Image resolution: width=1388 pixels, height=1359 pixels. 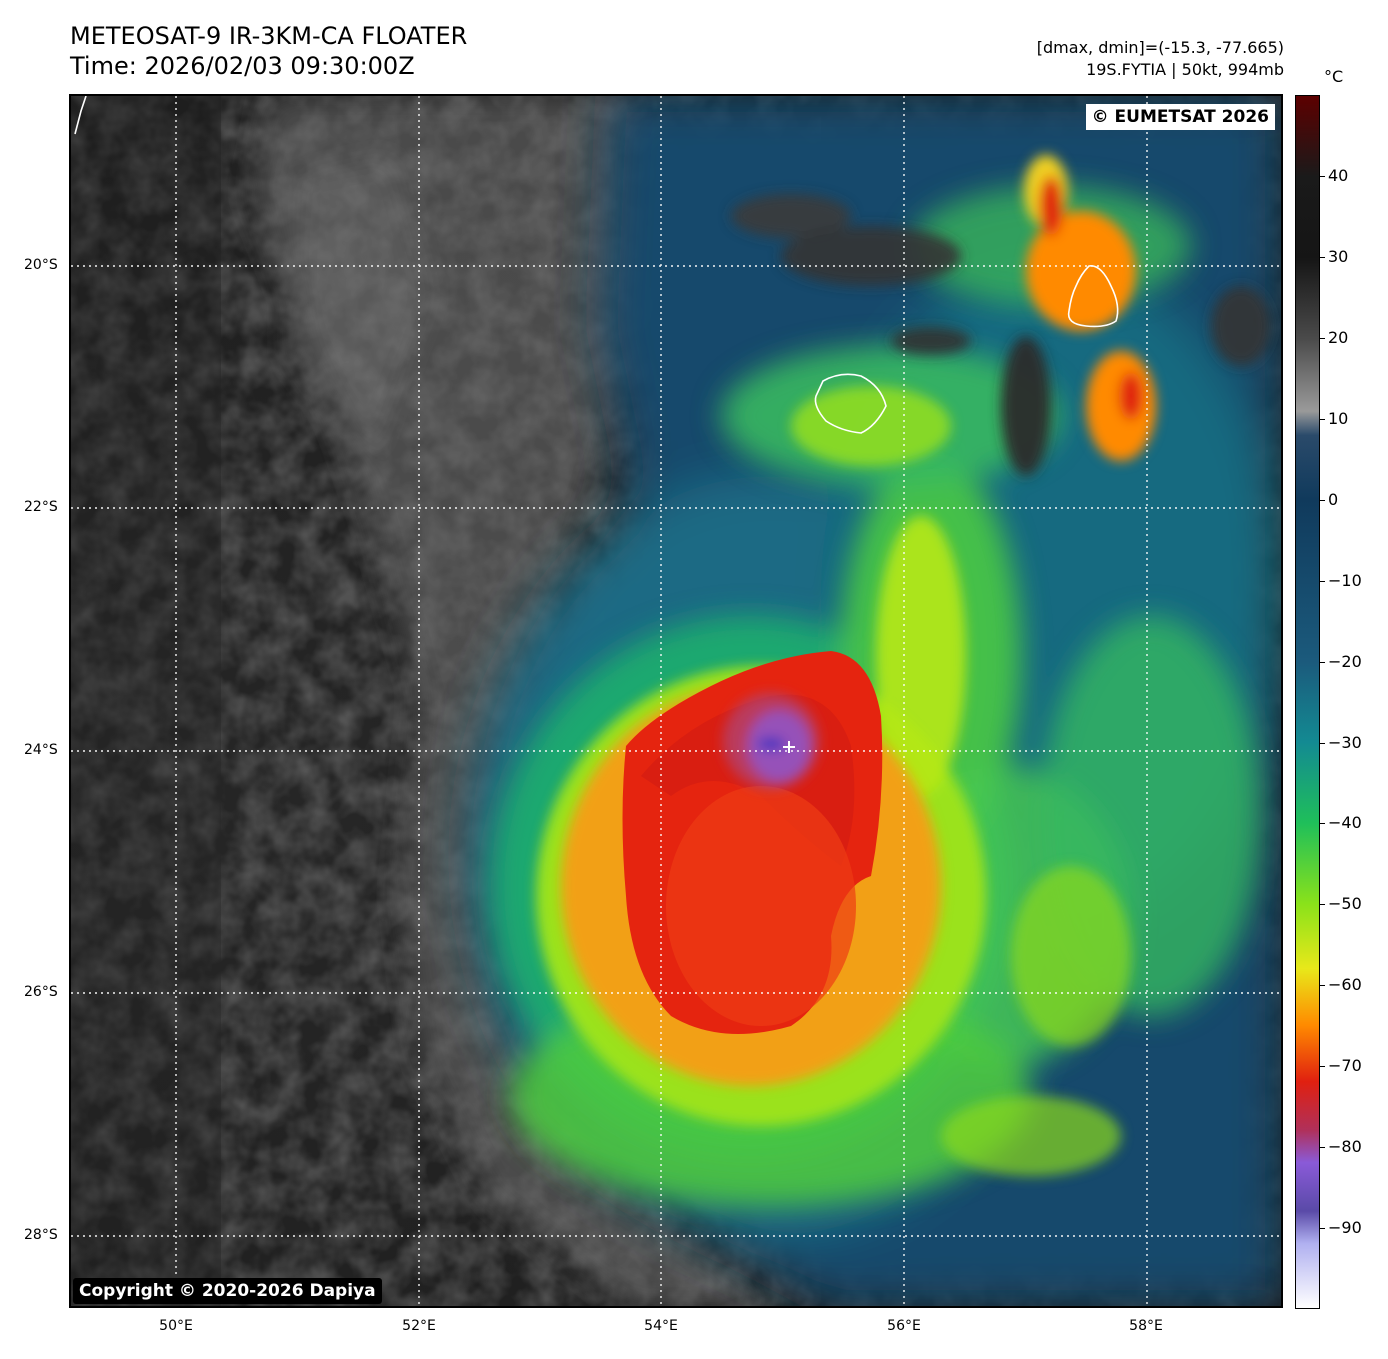 I want to click on colorbar-tick-label: −80, so click(x=1345, y=1147).